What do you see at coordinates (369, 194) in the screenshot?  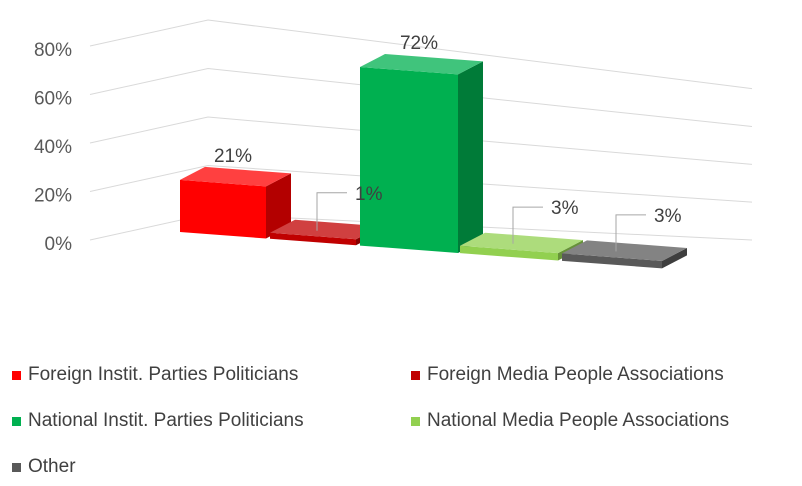 I see `data-label: 1%` at bounding box center [369, 194].